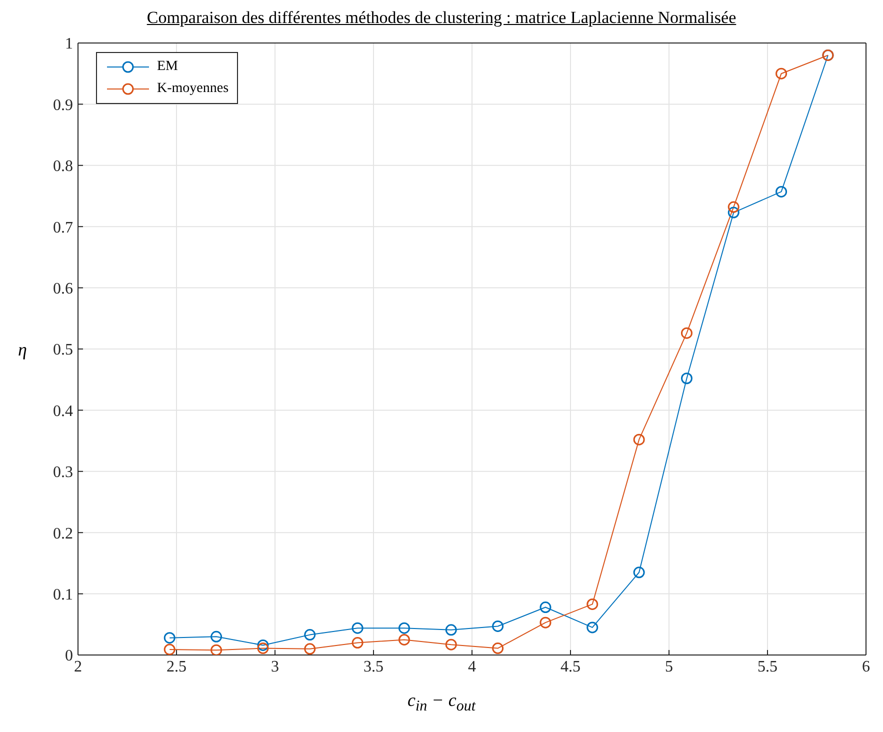  I want to click on x-tick-label: 3.5, so click(374, 667).